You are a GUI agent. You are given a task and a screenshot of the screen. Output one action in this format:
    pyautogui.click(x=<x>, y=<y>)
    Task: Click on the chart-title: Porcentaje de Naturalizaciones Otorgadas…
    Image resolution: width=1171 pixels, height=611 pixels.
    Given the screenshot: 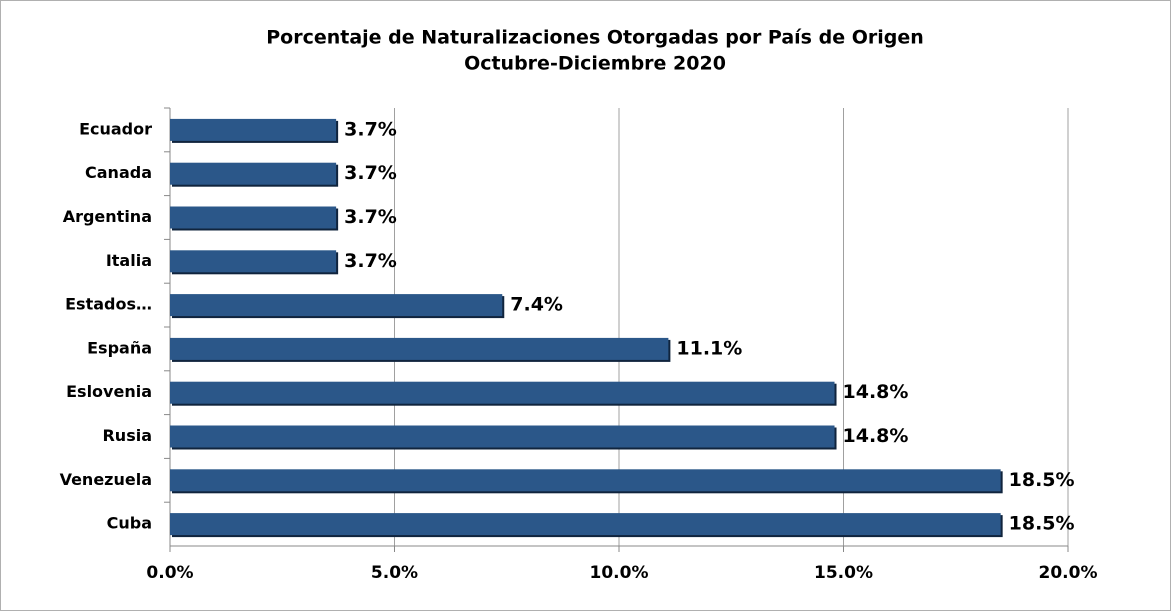 What is the action you would take?
    pyautogui.click(x=595, y=38)
    